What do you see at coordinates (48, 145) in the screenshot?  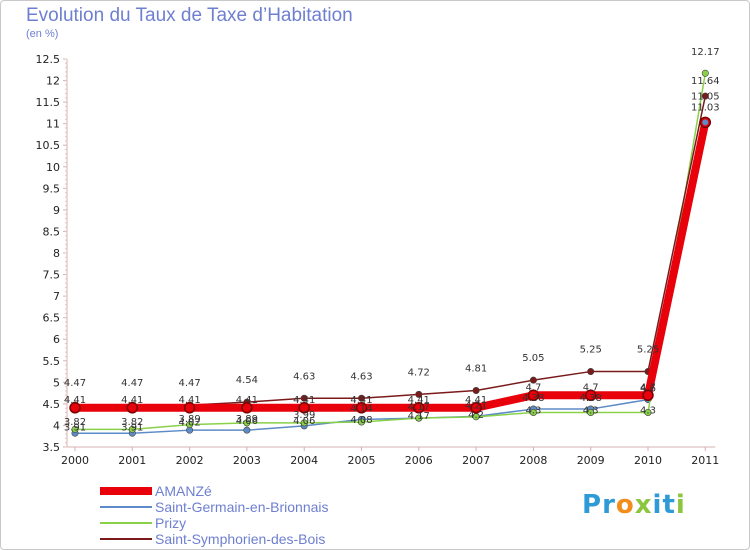 I see `y-tick-label: 10.5` at bounding box center [48, 145].